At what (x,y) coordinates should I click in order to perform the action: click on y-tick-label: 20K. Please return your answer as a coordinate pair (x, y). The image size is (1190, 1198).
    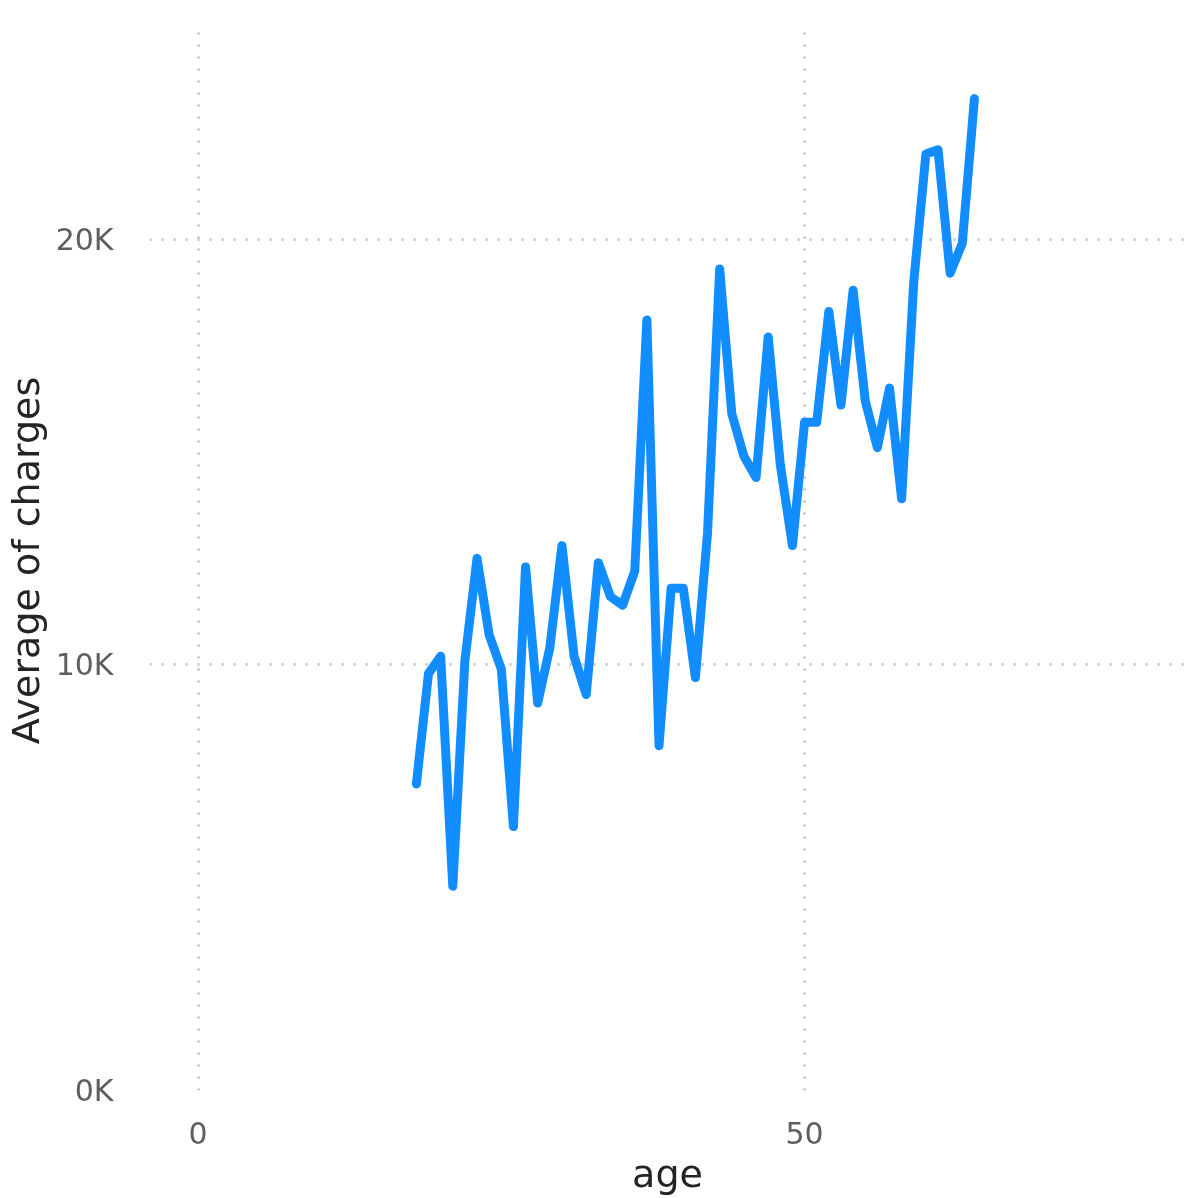
    Looking at the image, I should click on (85, 239).